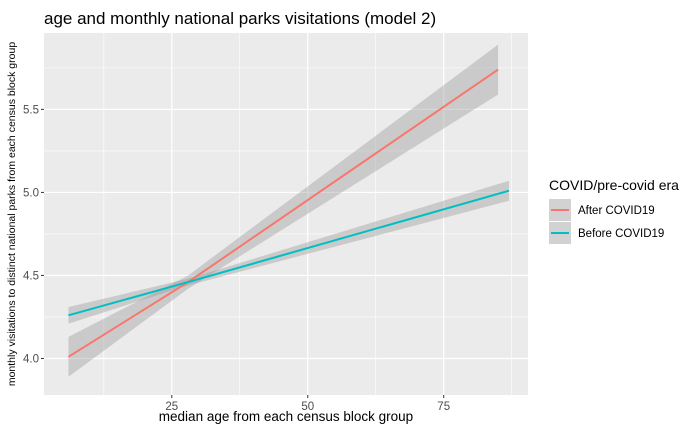 This screenshot has width=700, height=432. I want to click on legend-label: After COVID19, so click(616, 211).